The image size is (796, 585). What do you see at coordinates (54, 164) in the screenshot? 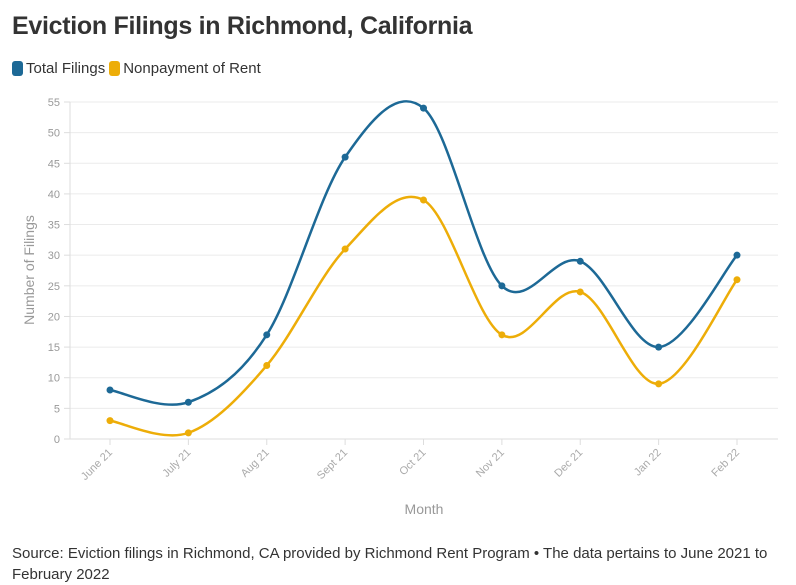
I see `y-tick-label: 45` at bounding box center [54, 164].